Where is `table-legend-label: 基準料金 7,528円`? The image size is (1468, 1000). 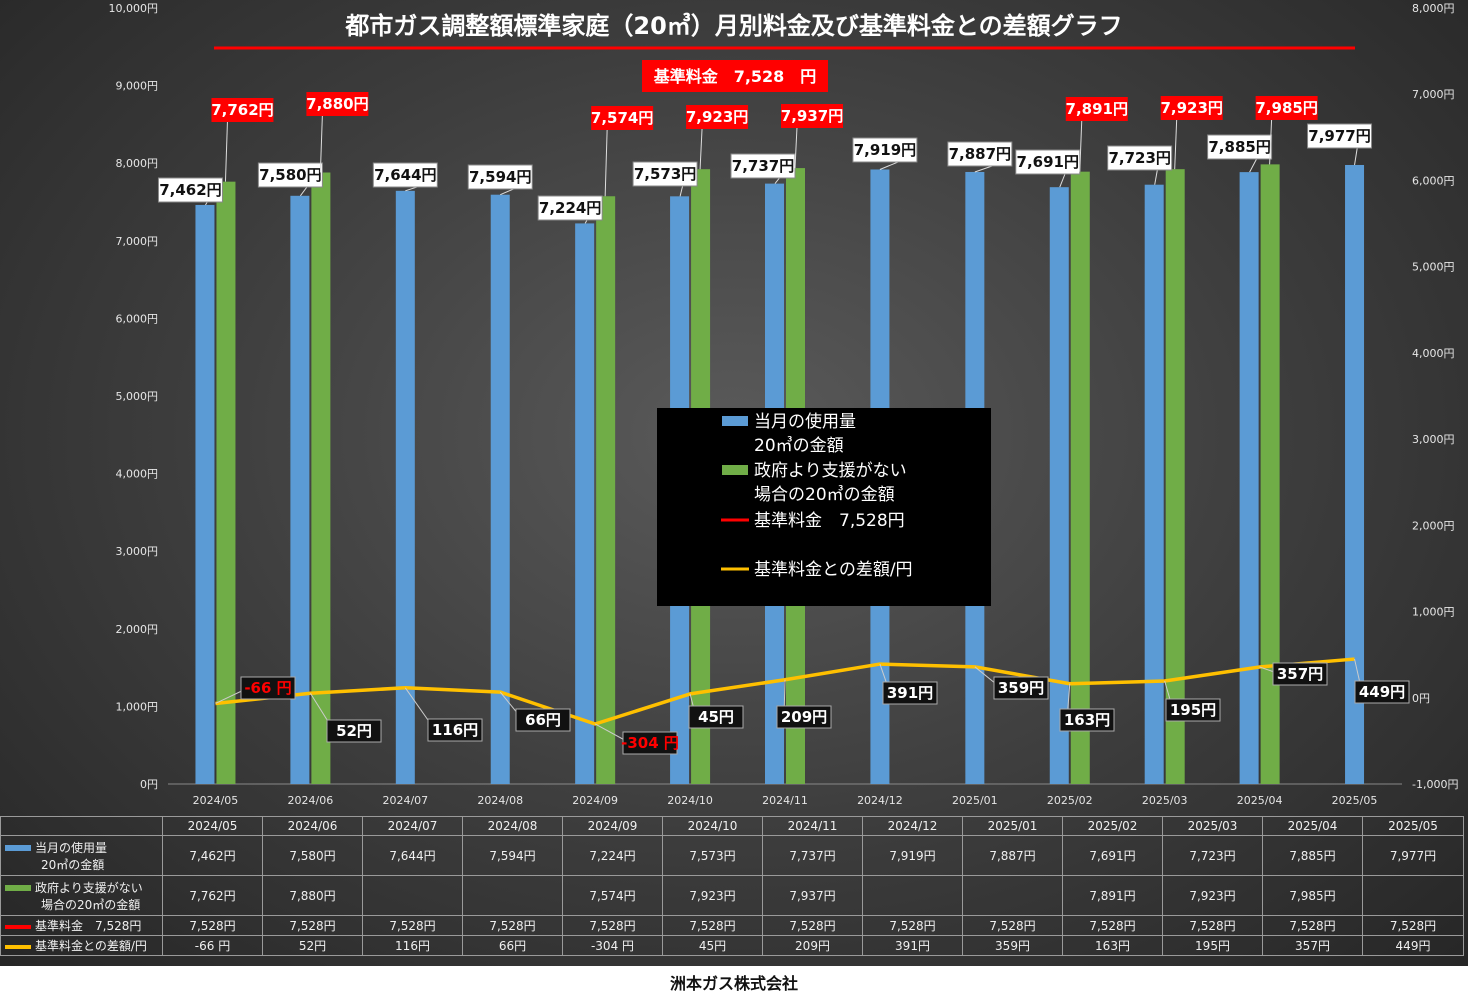 table-legend-label: 基準料金 7,528円 is located at coordinates (88, 926).